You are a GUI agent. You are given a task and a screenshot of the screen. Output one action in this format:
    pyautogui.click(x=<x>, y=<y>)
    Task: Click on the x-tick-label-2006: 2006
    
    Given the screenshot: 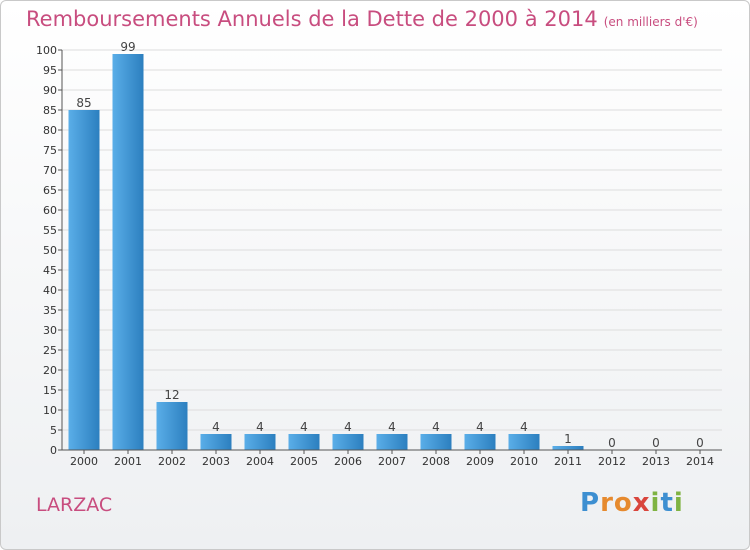 What is the action you would take?
    pyautogui.click(x=348, y=461)
    